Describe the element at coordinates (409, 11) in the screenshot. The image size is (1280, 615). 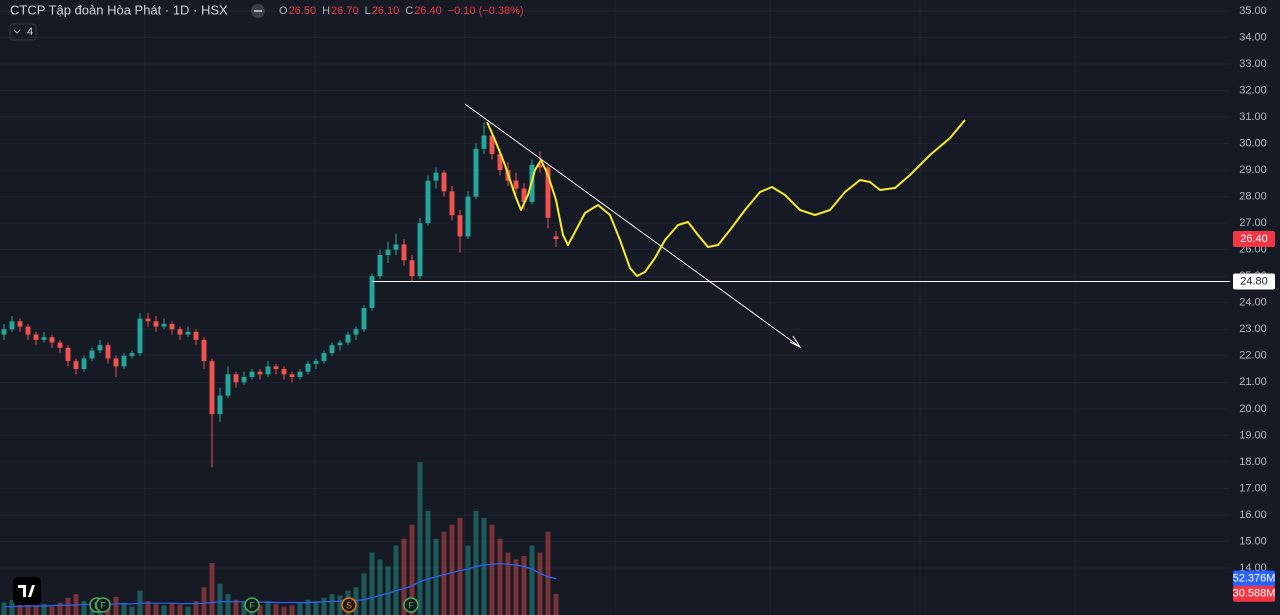
I see `ohlc-key: C` at that location.